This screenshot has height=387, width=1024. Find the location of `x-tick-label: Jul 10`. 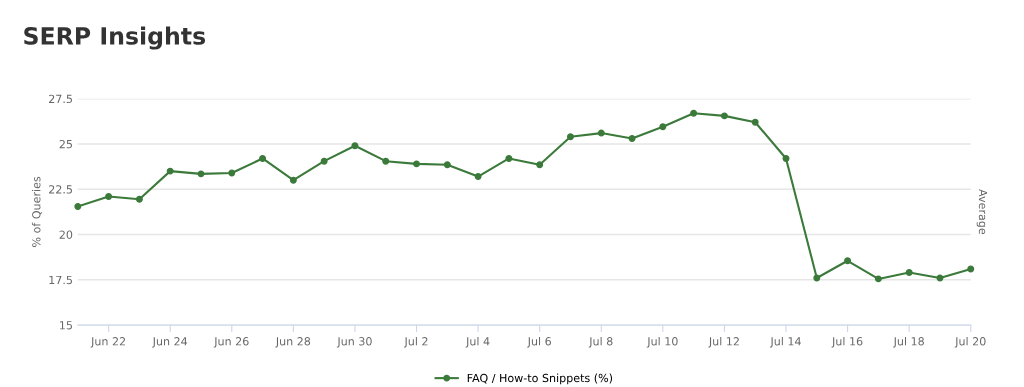

x-tick-label: Jul 10 is located at coordinates (662, 342).